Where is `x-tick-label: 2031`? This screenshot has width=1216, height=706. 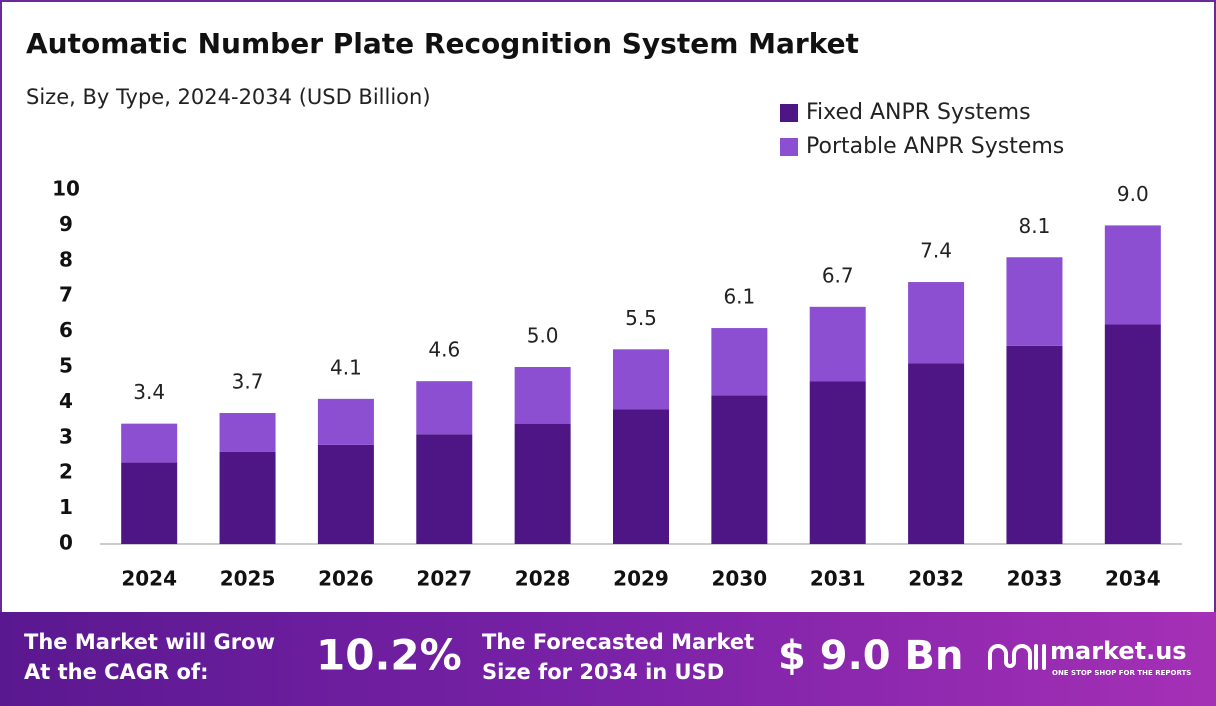
x-tick-label: 2031 is located at coordinates (838, 579).